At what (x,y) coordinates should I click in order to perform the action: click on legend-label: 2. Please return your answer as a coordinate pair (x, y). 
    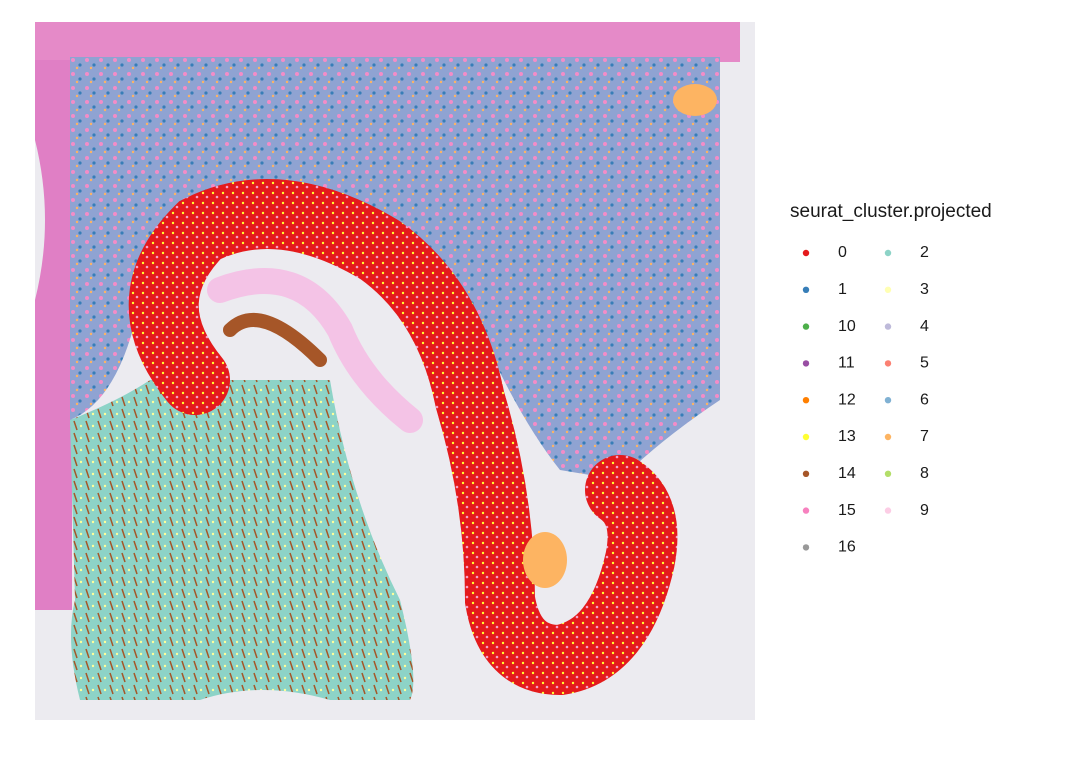
    Looking at the image, I should click on (924, 252).